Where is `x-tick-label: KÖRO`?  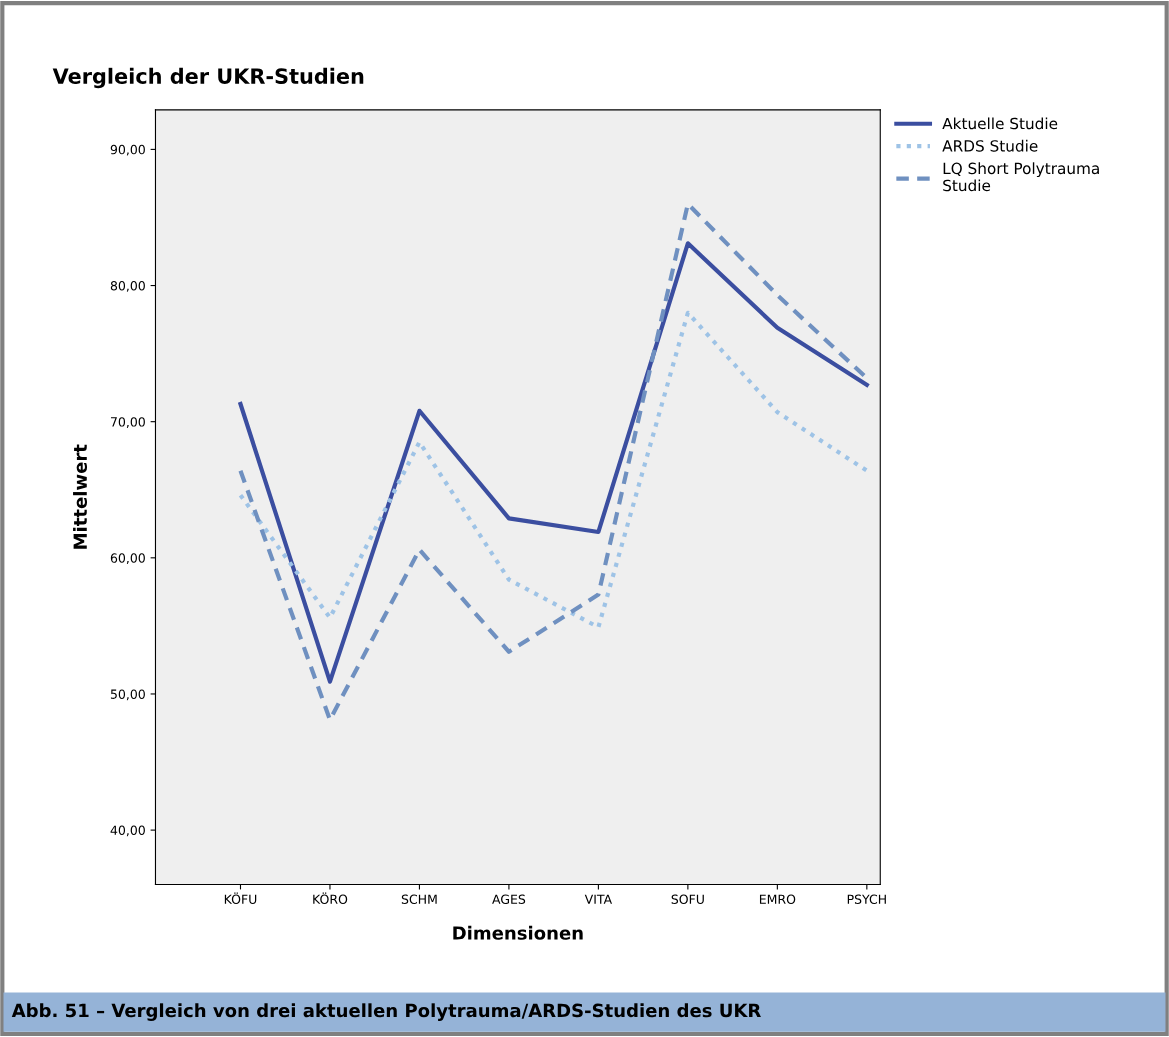
x-tick-label: KÖRO is located at coordinates (330, 898).